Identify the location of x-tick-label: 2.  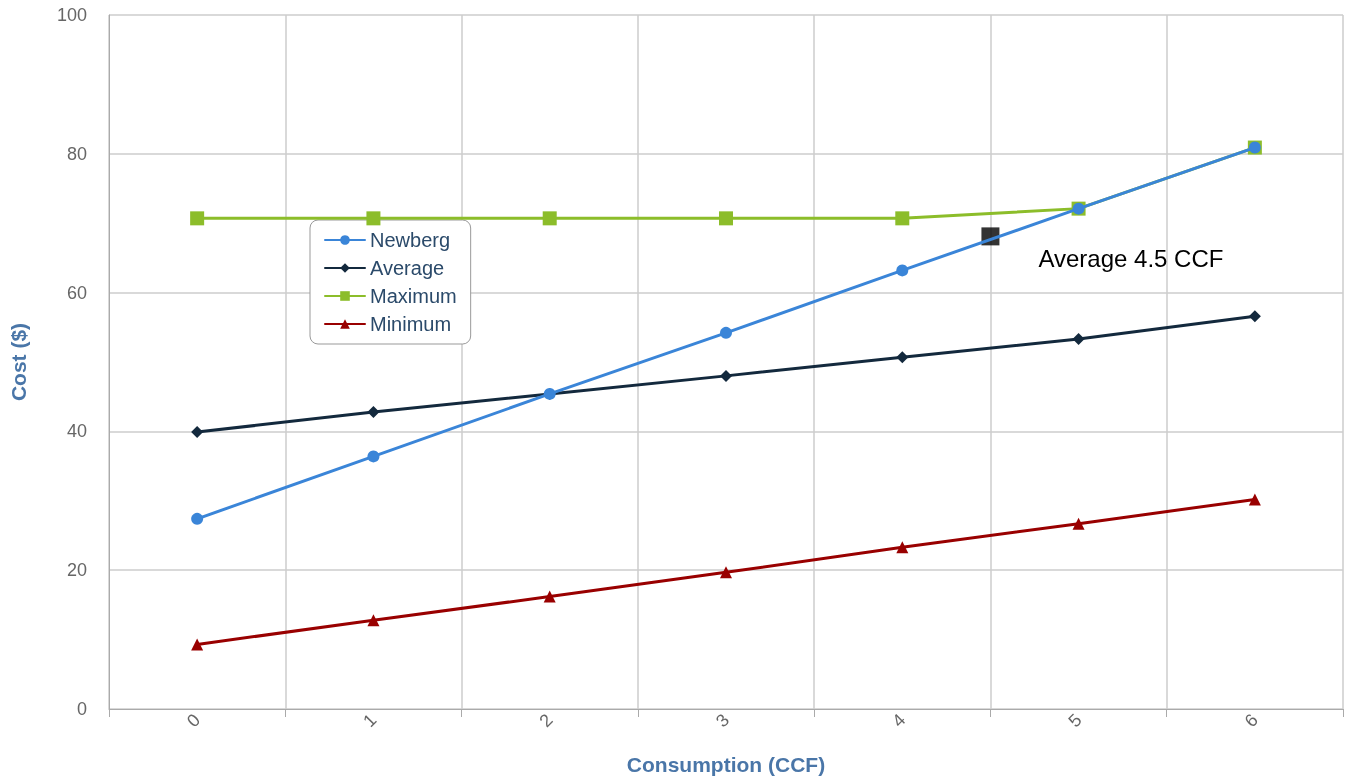
(546, 720).